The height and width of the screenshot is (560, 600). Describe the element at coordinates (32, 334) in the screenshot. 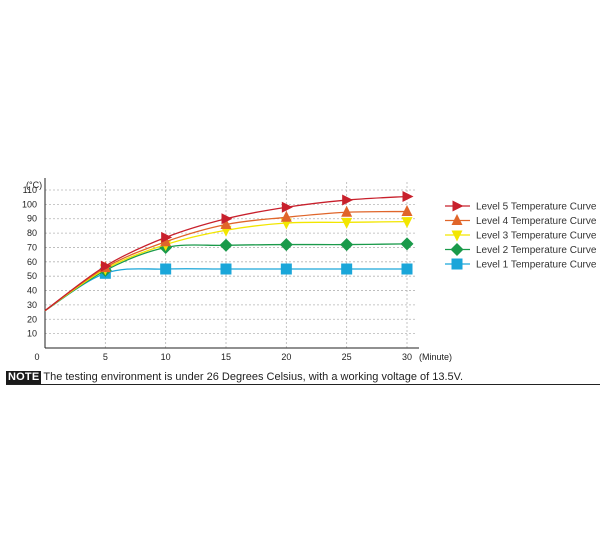

I see `y-tick-label: 10` at that location.